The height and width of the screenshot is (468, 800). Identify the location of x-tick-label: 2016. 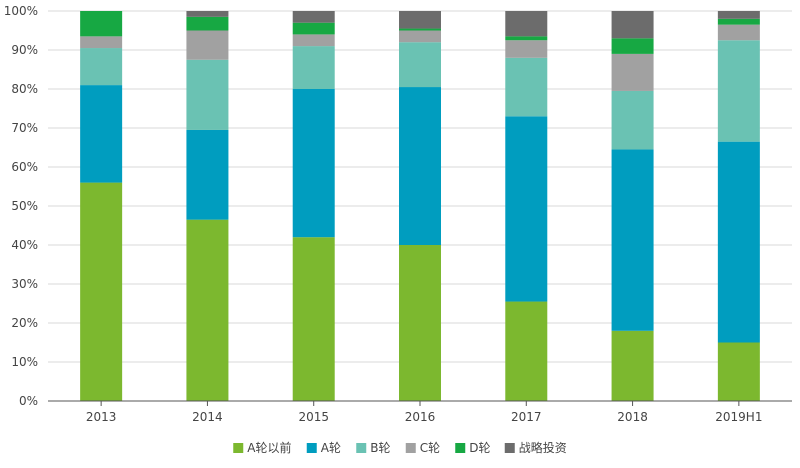
(420, 417).